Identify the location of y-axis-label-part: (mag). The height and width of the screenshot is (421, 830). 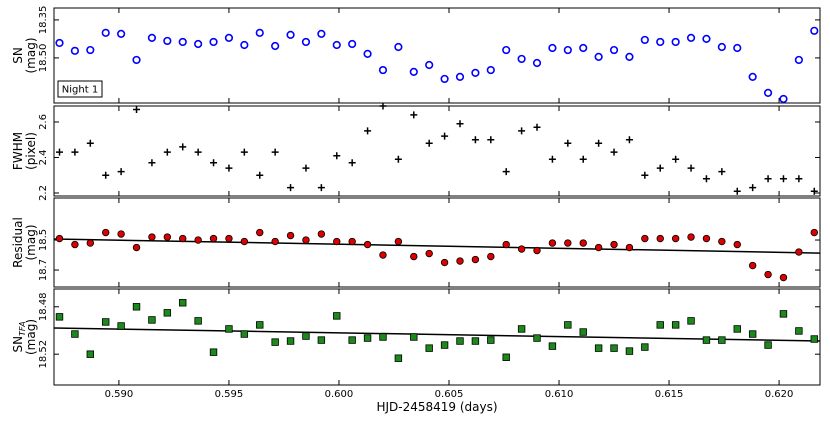
(31, 242).